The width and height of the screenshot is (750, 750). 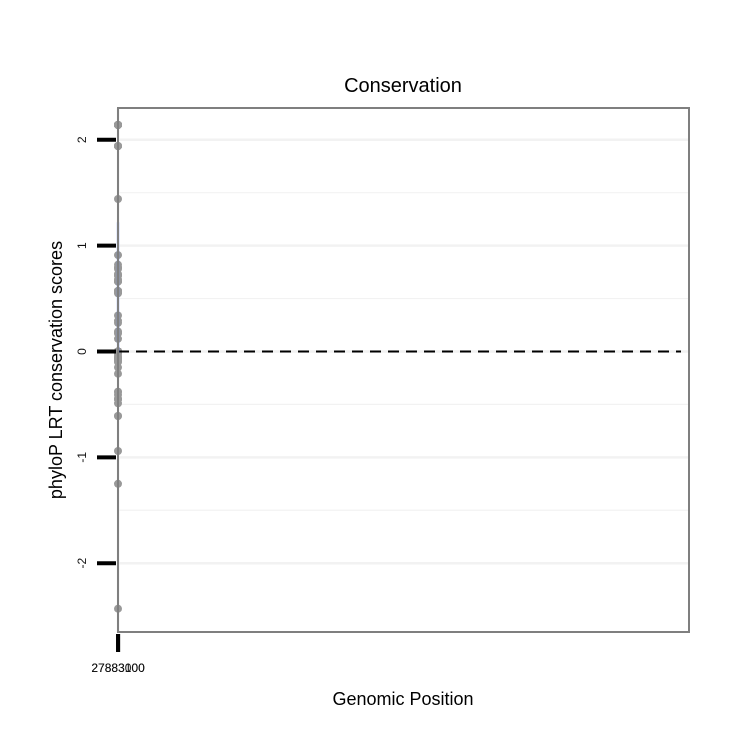 I want to click on x-axis-label: Genomic Position, so click(x=402, y=699).